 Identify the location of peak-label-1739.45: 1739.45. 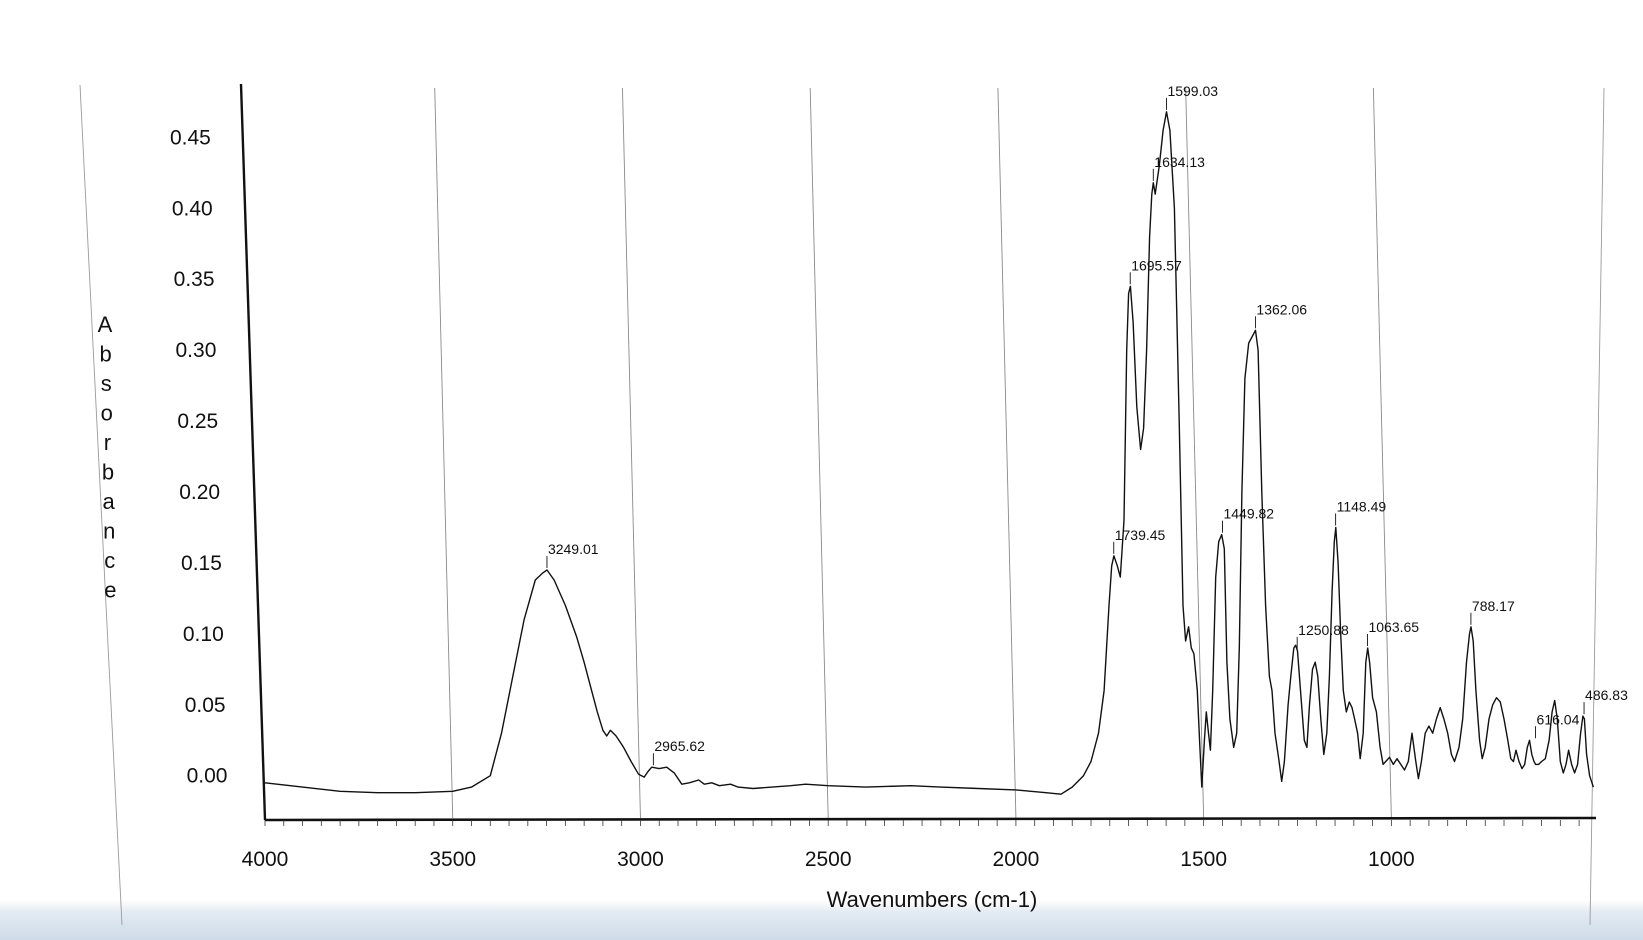
(1140, 535).